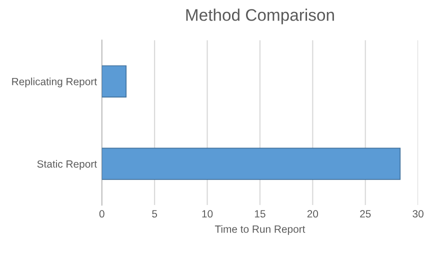 The height and width of the screenshot is (268, 441). Describe the element at coordinates (312, 214) in the screenshot. I see `x-tick-label: 20` at that location.